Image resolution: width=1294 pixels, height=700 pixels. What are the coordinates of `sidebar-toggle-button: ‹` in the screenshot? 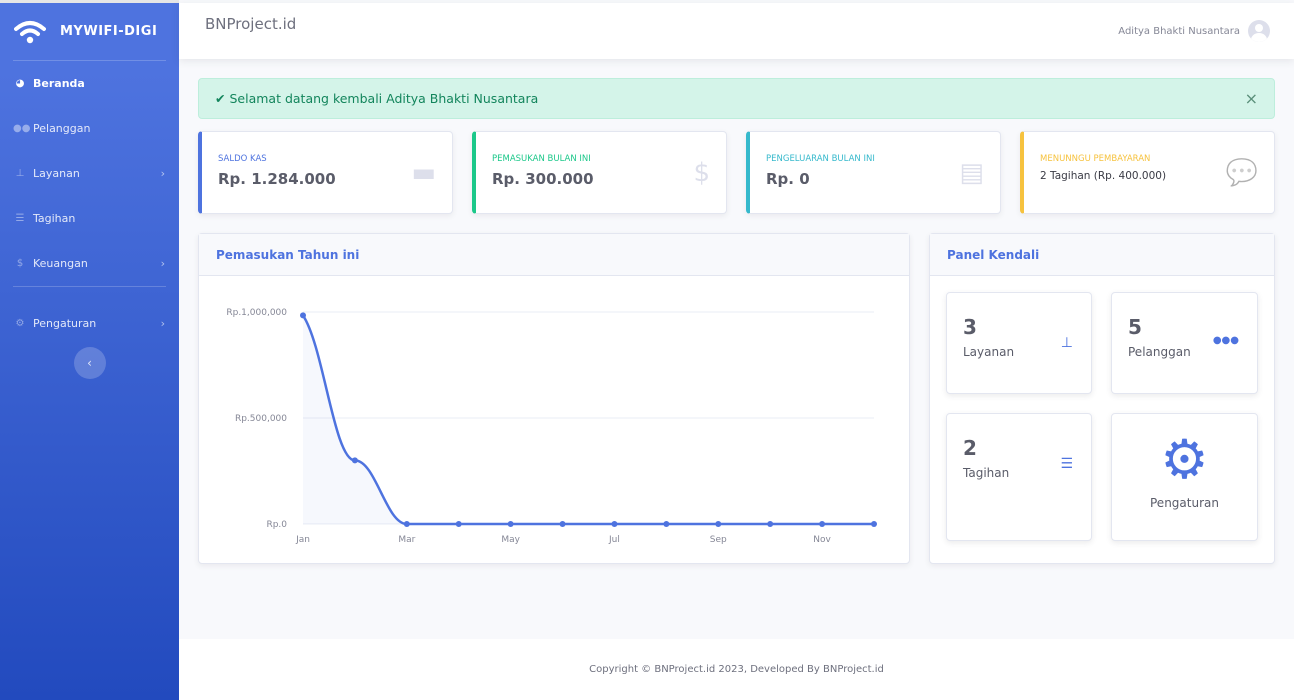 It's located at (89, 363).